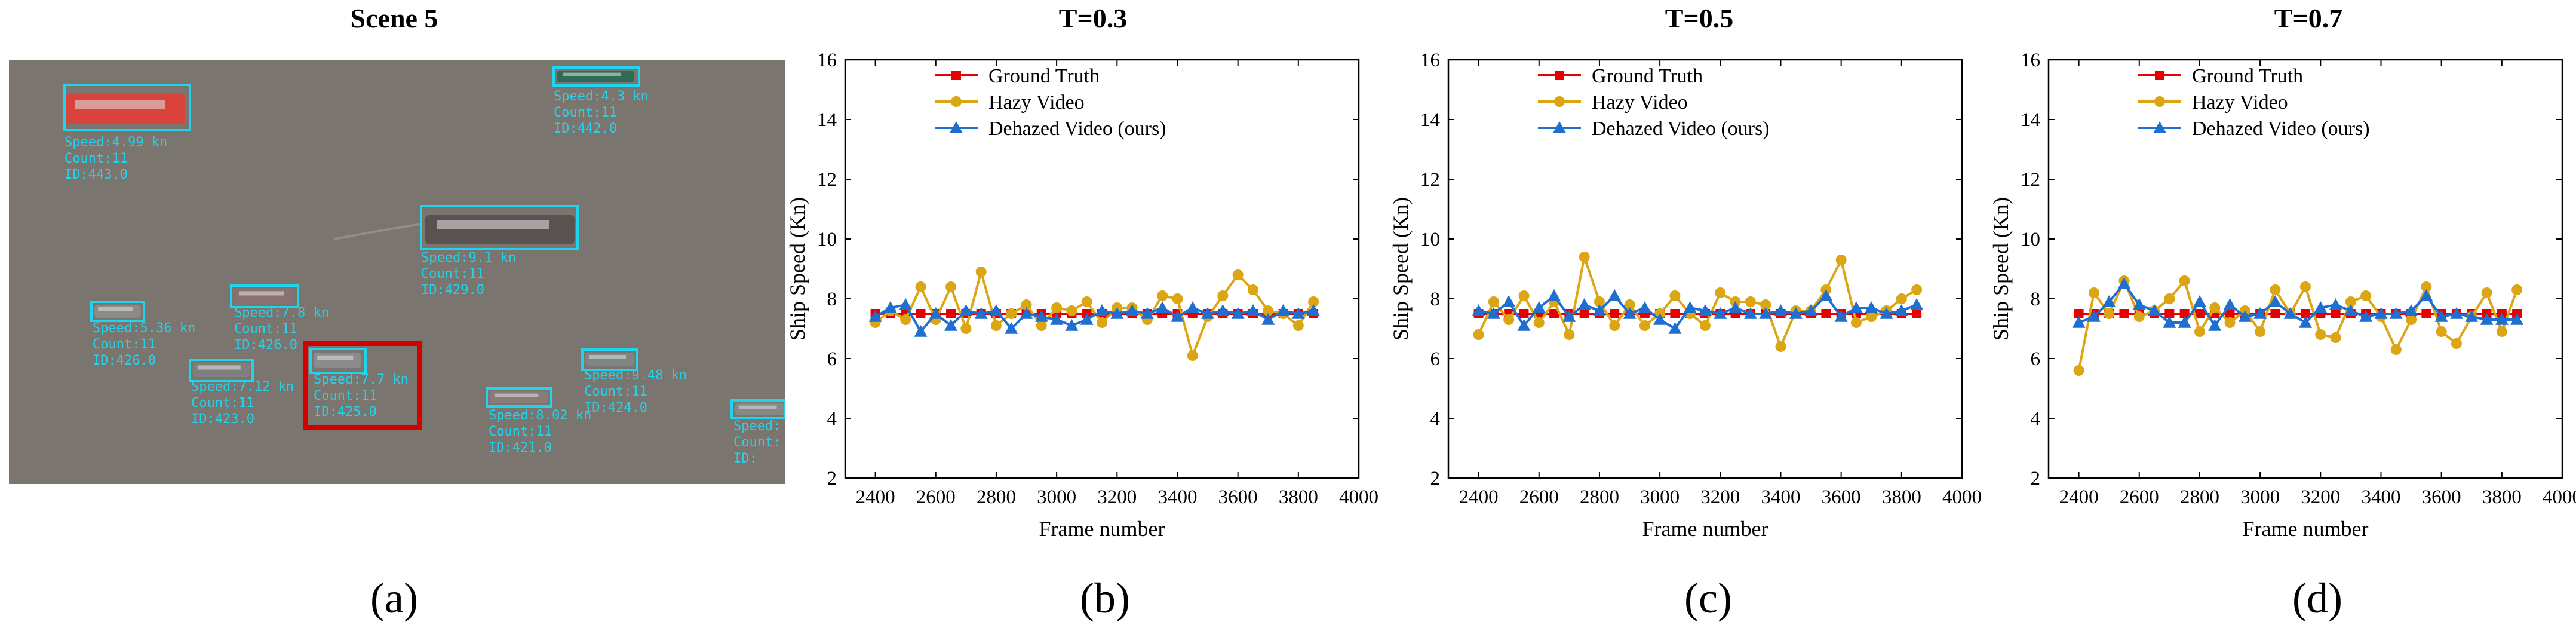 The image size is (2576, 634). Describe the element at coordinates (394, 18) in the screenshot. I see `scene-title: Scene 5` at that location.